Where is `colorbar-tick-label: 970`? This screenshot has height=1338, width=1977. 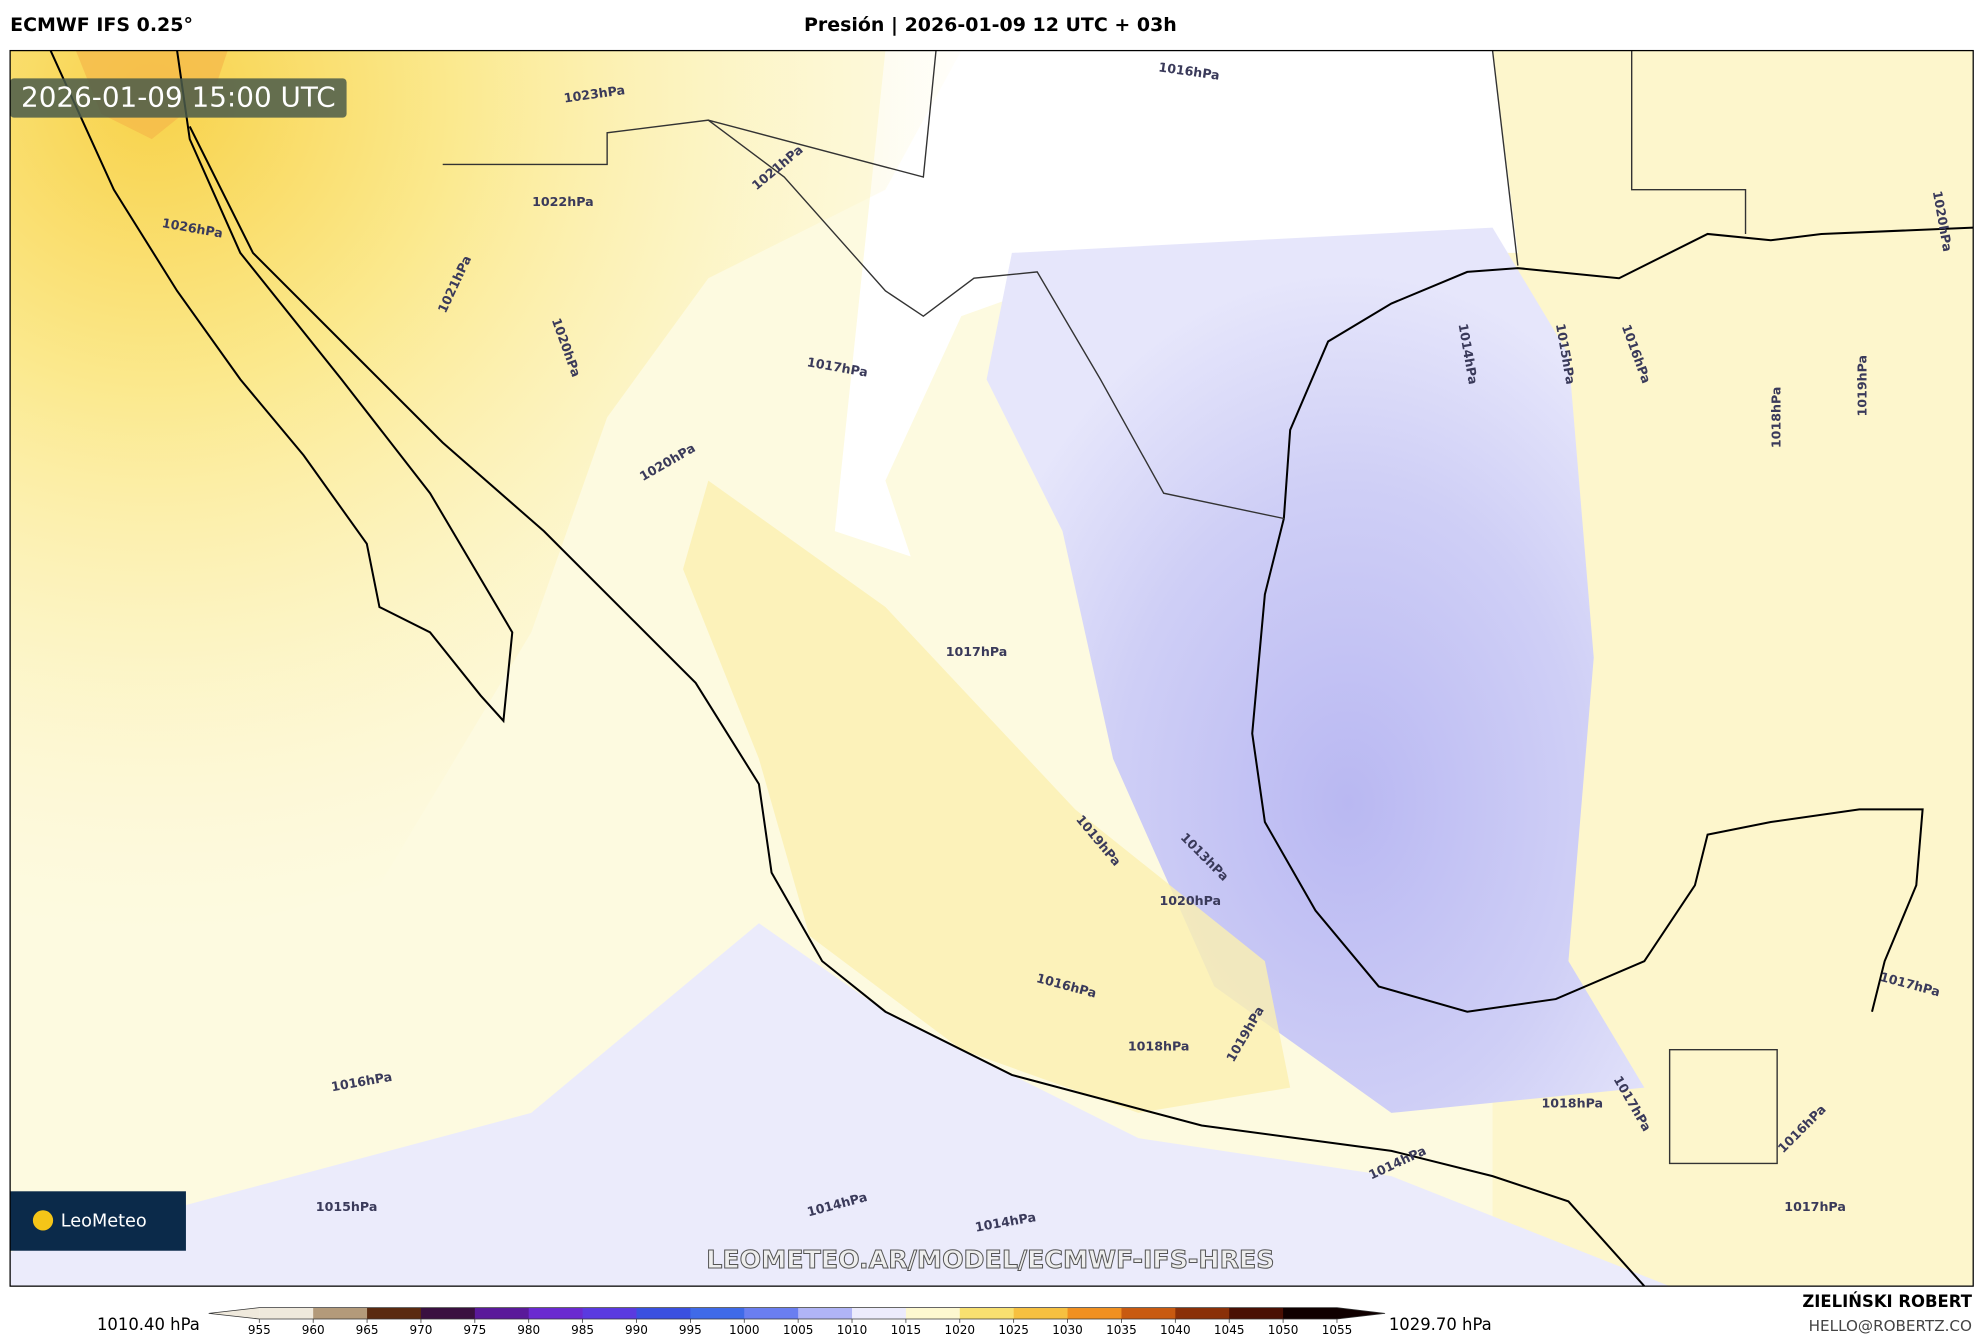 colorbar-tick-label: 970 is located at coordinates (420, 1330).